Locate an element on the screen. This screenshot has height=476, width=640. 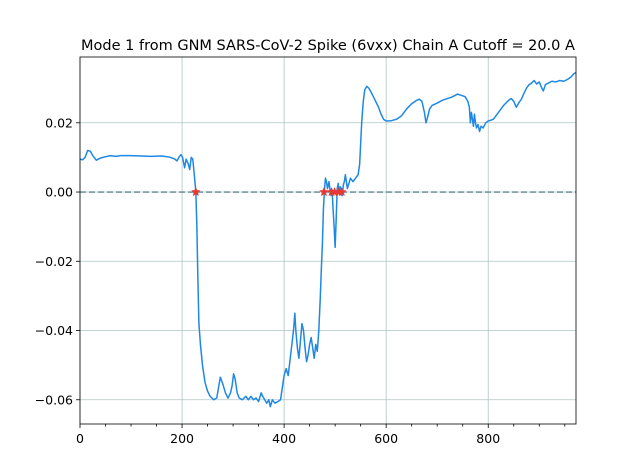
y-tick-label: 0.02 is located at coordinates (59, 122).